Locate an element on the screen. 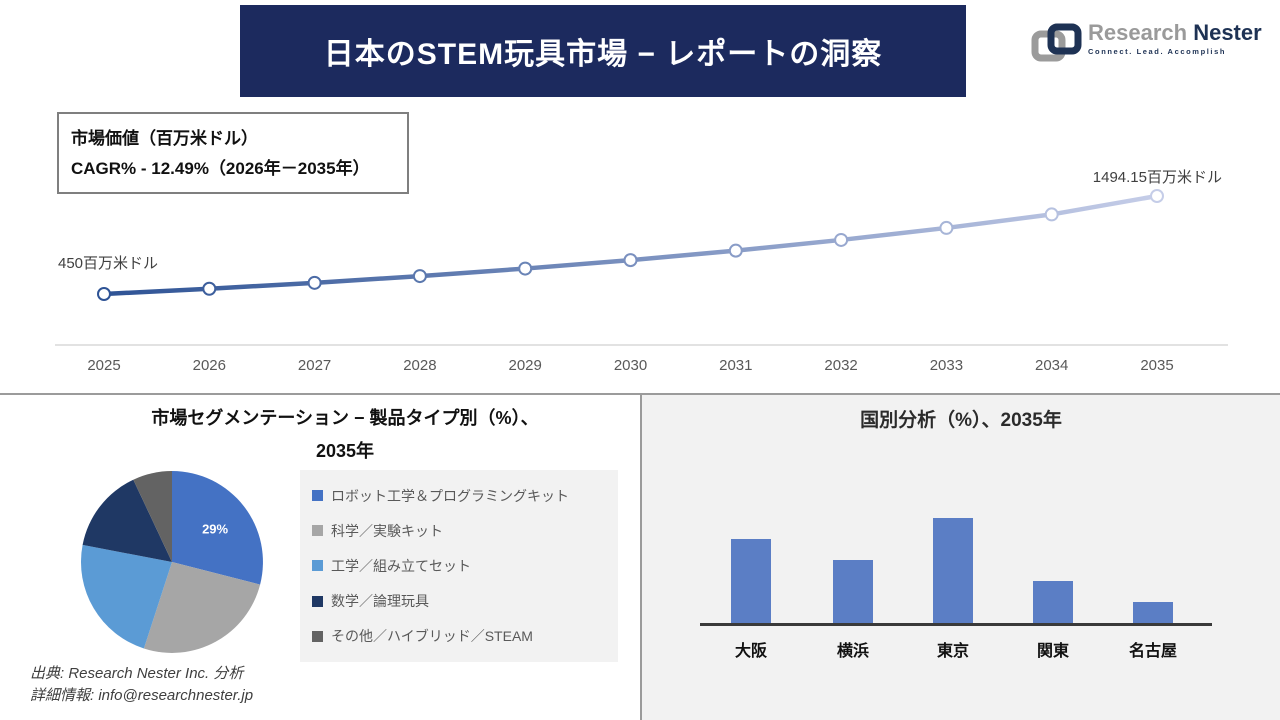 The image size is (1280, 720). year-tick-label: 2028 is located at coordinates (419, 365).